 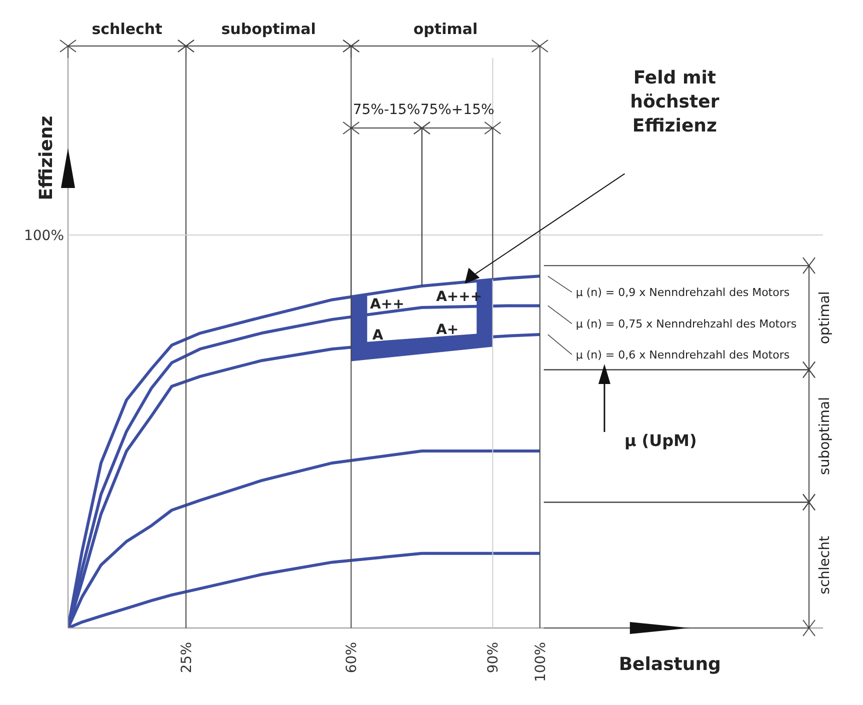 I want to click on x-tick-label: 25%, so click(x=186, y=658).